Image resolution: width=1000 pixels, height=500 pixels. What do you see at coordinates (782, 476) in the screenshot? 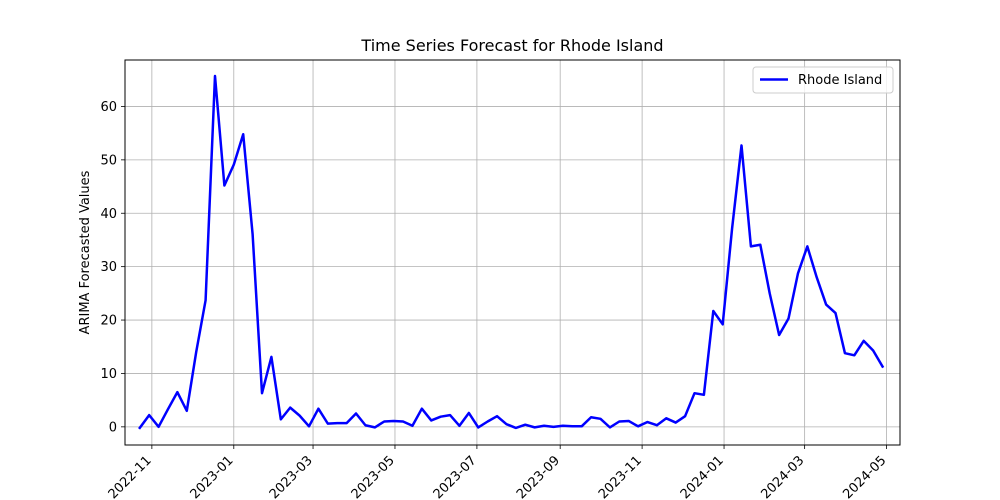
I see `x-tick-label: 2024-03` at bounding box center [782, 476].